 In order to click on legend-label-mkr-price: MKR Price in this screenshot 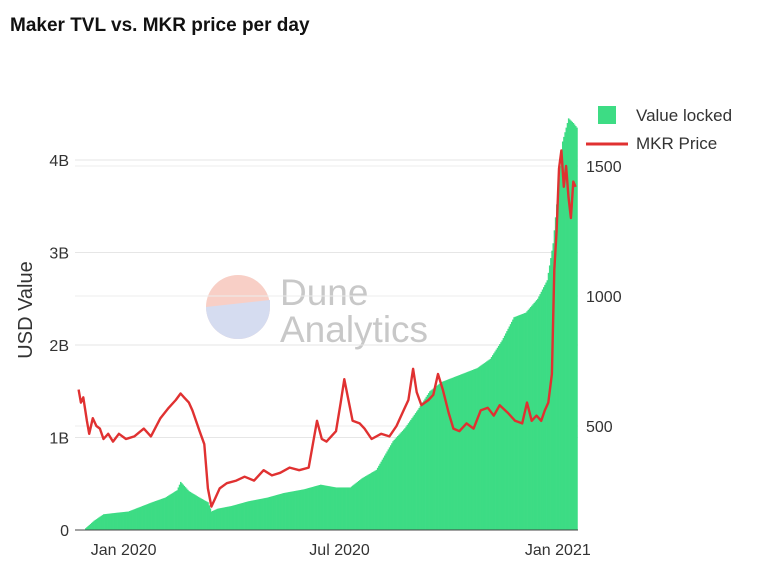, I will do `click(676, 143)`.